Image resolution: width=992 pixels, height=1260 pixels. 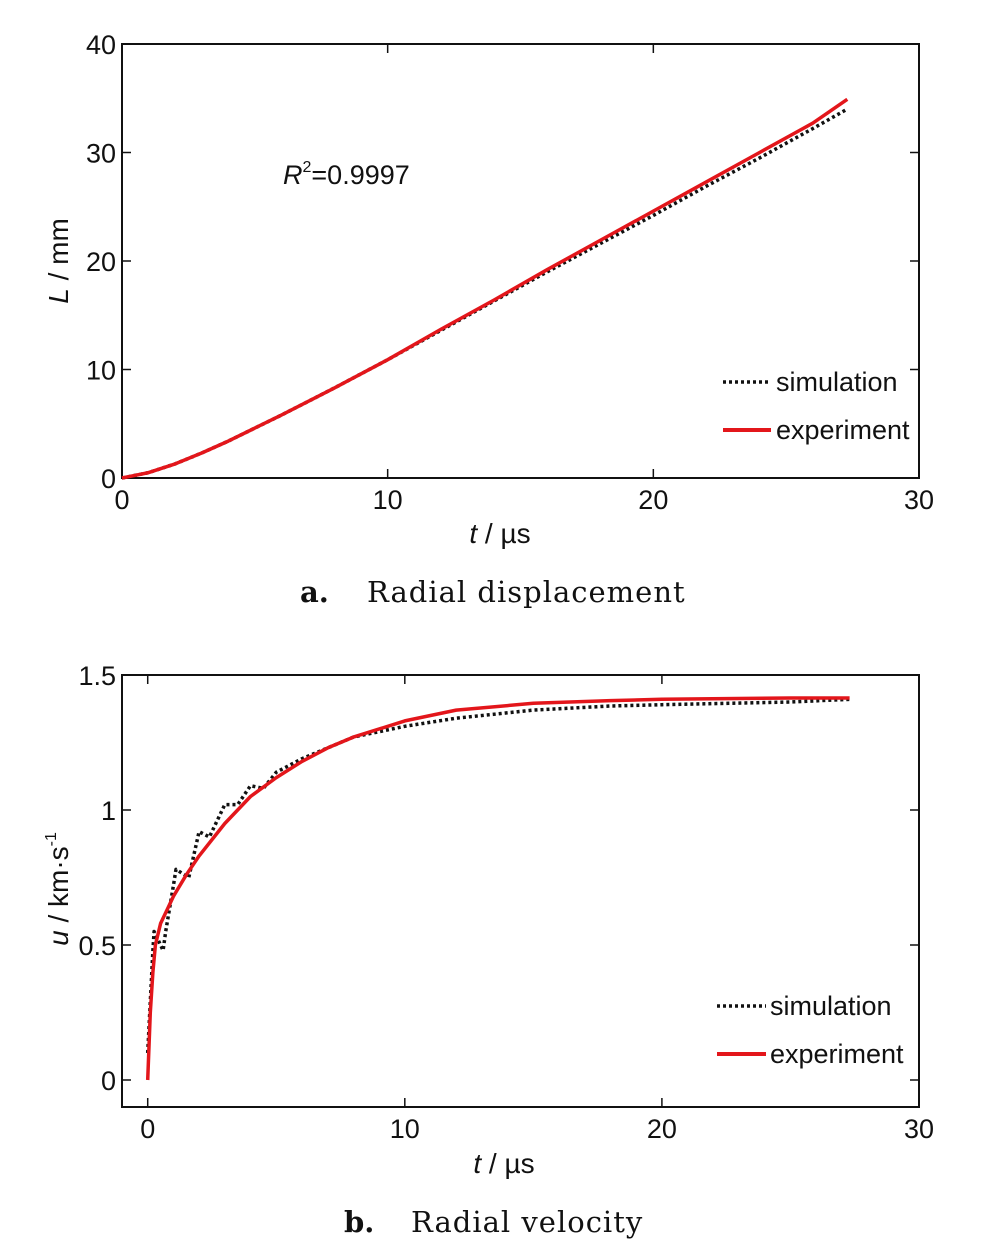 I want to click on annotation-r2: R2=0.9997, so click(x=346, y=174).